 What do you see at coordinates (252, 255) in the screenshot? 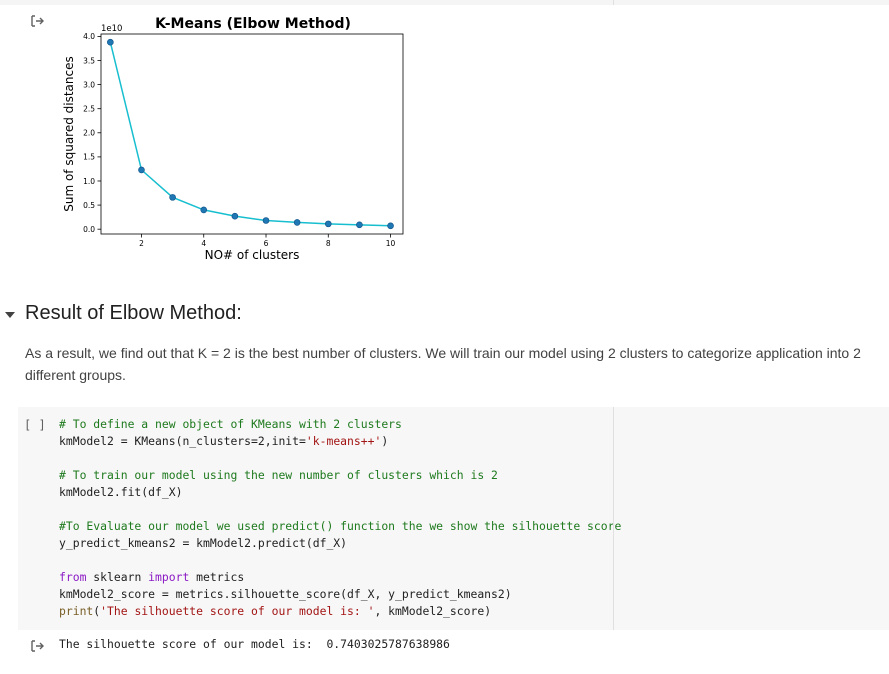
I see `x-axis-label: NO# of clusters` at bounding box center [252, 255].